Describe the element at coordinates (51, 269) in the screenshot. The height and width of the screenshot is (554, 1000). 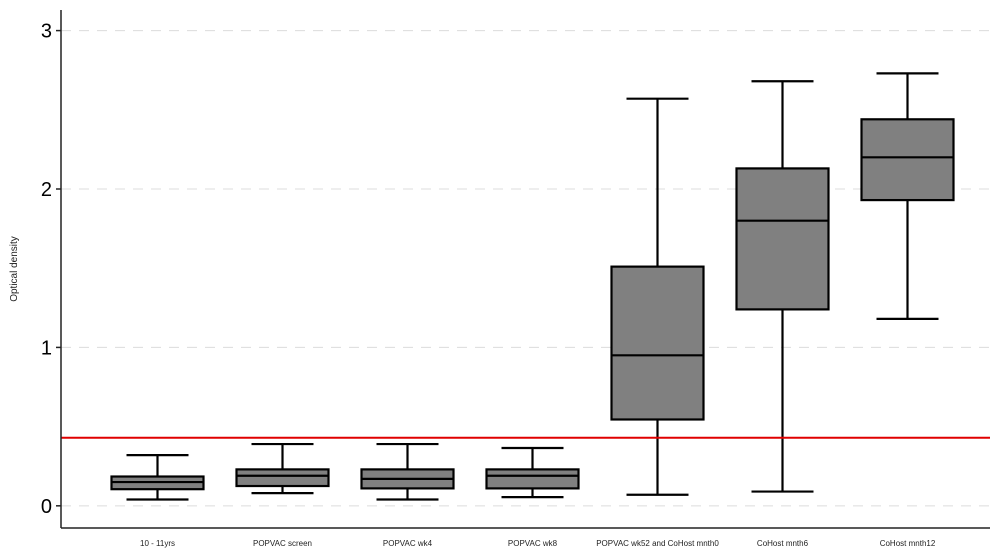
I see `y-ticks: 0 1 2 3` at that location.